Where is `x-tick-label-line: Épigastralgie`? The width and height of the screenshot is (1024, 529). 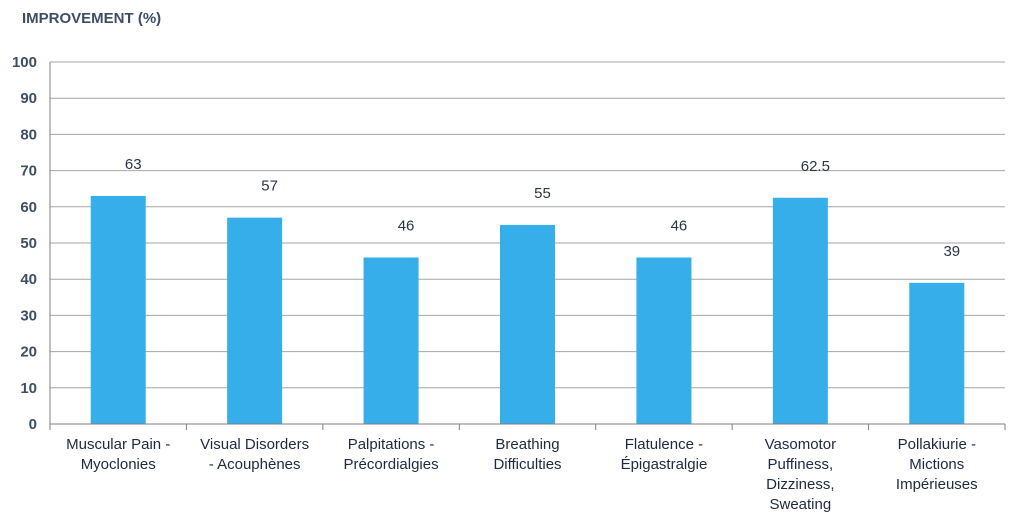
x-tick-label-line: Épigastralgie is located at coordinates (664, 464).